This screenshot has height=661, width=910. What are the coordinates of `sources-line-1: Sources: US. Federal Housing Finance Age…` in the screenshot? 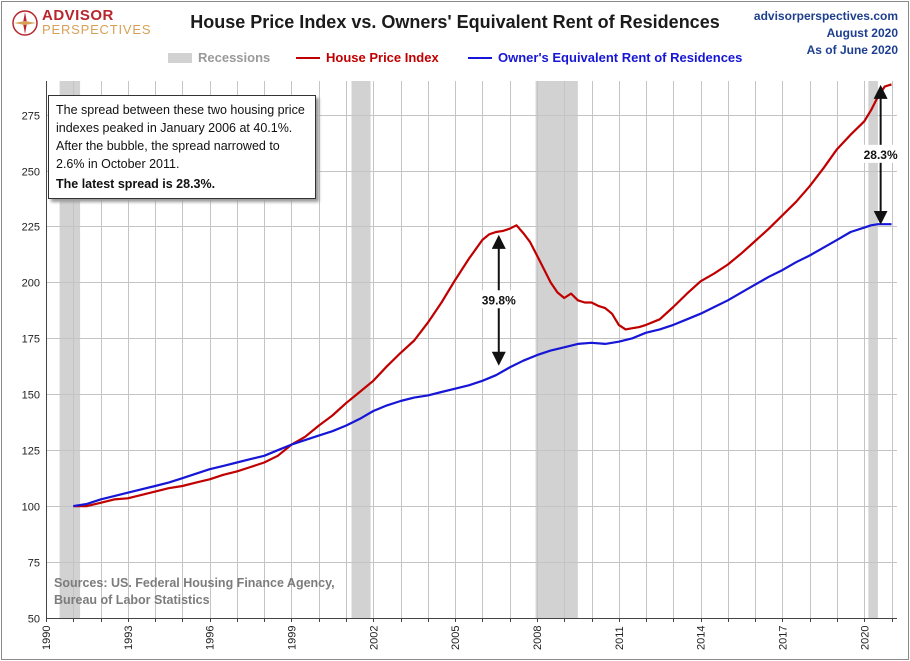 It's located at (194, 583).